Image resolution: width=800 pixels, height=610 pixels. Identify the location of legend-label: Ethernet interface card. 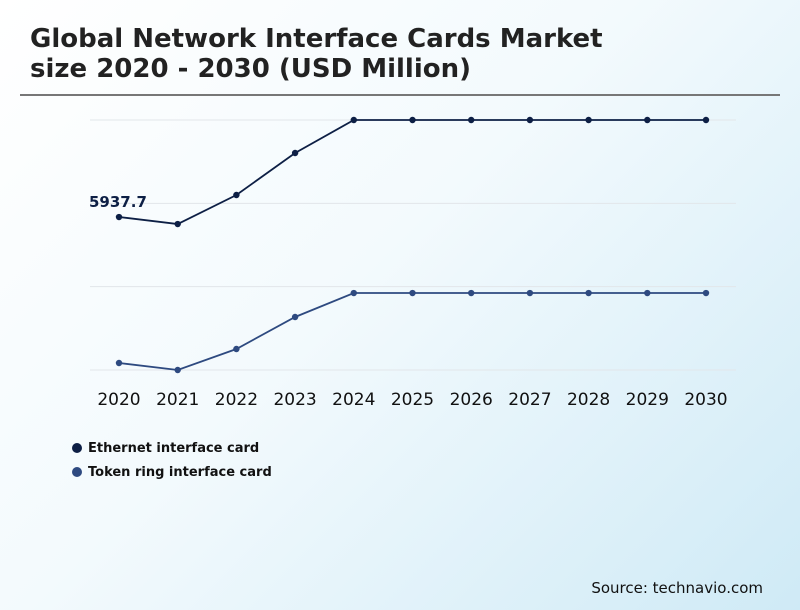
(174, 448).